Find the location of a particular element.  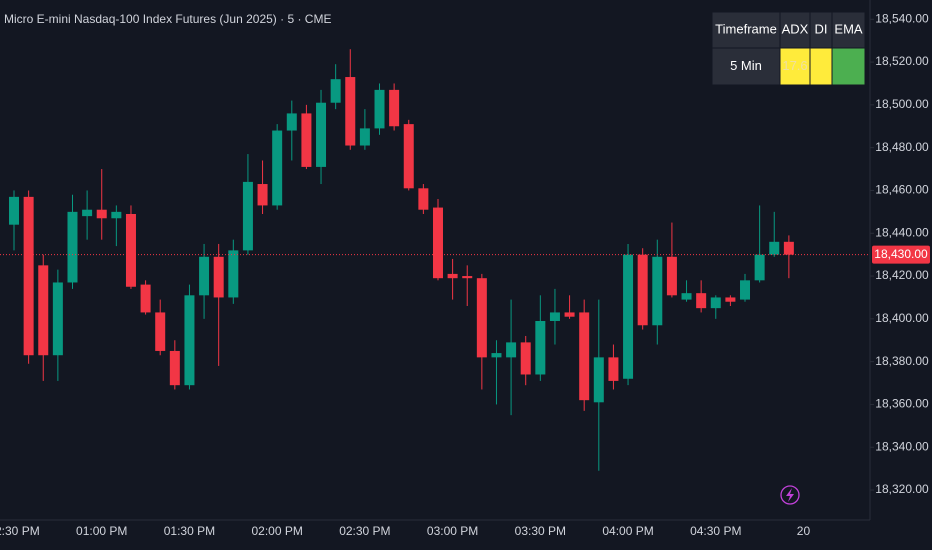

current-price-box is located at coordinates (901, 254).